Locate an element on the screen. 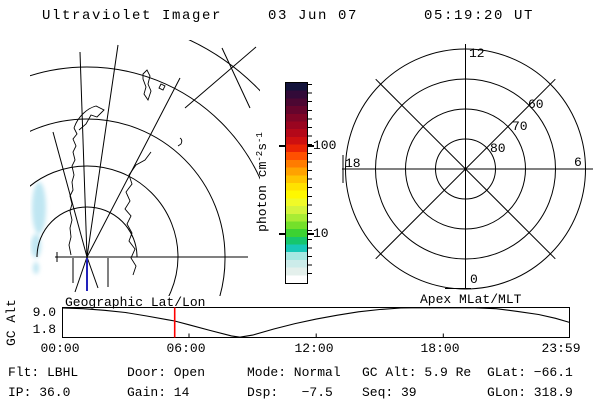  xtick-1800: 18:00 is located at coordinates (440, 348).